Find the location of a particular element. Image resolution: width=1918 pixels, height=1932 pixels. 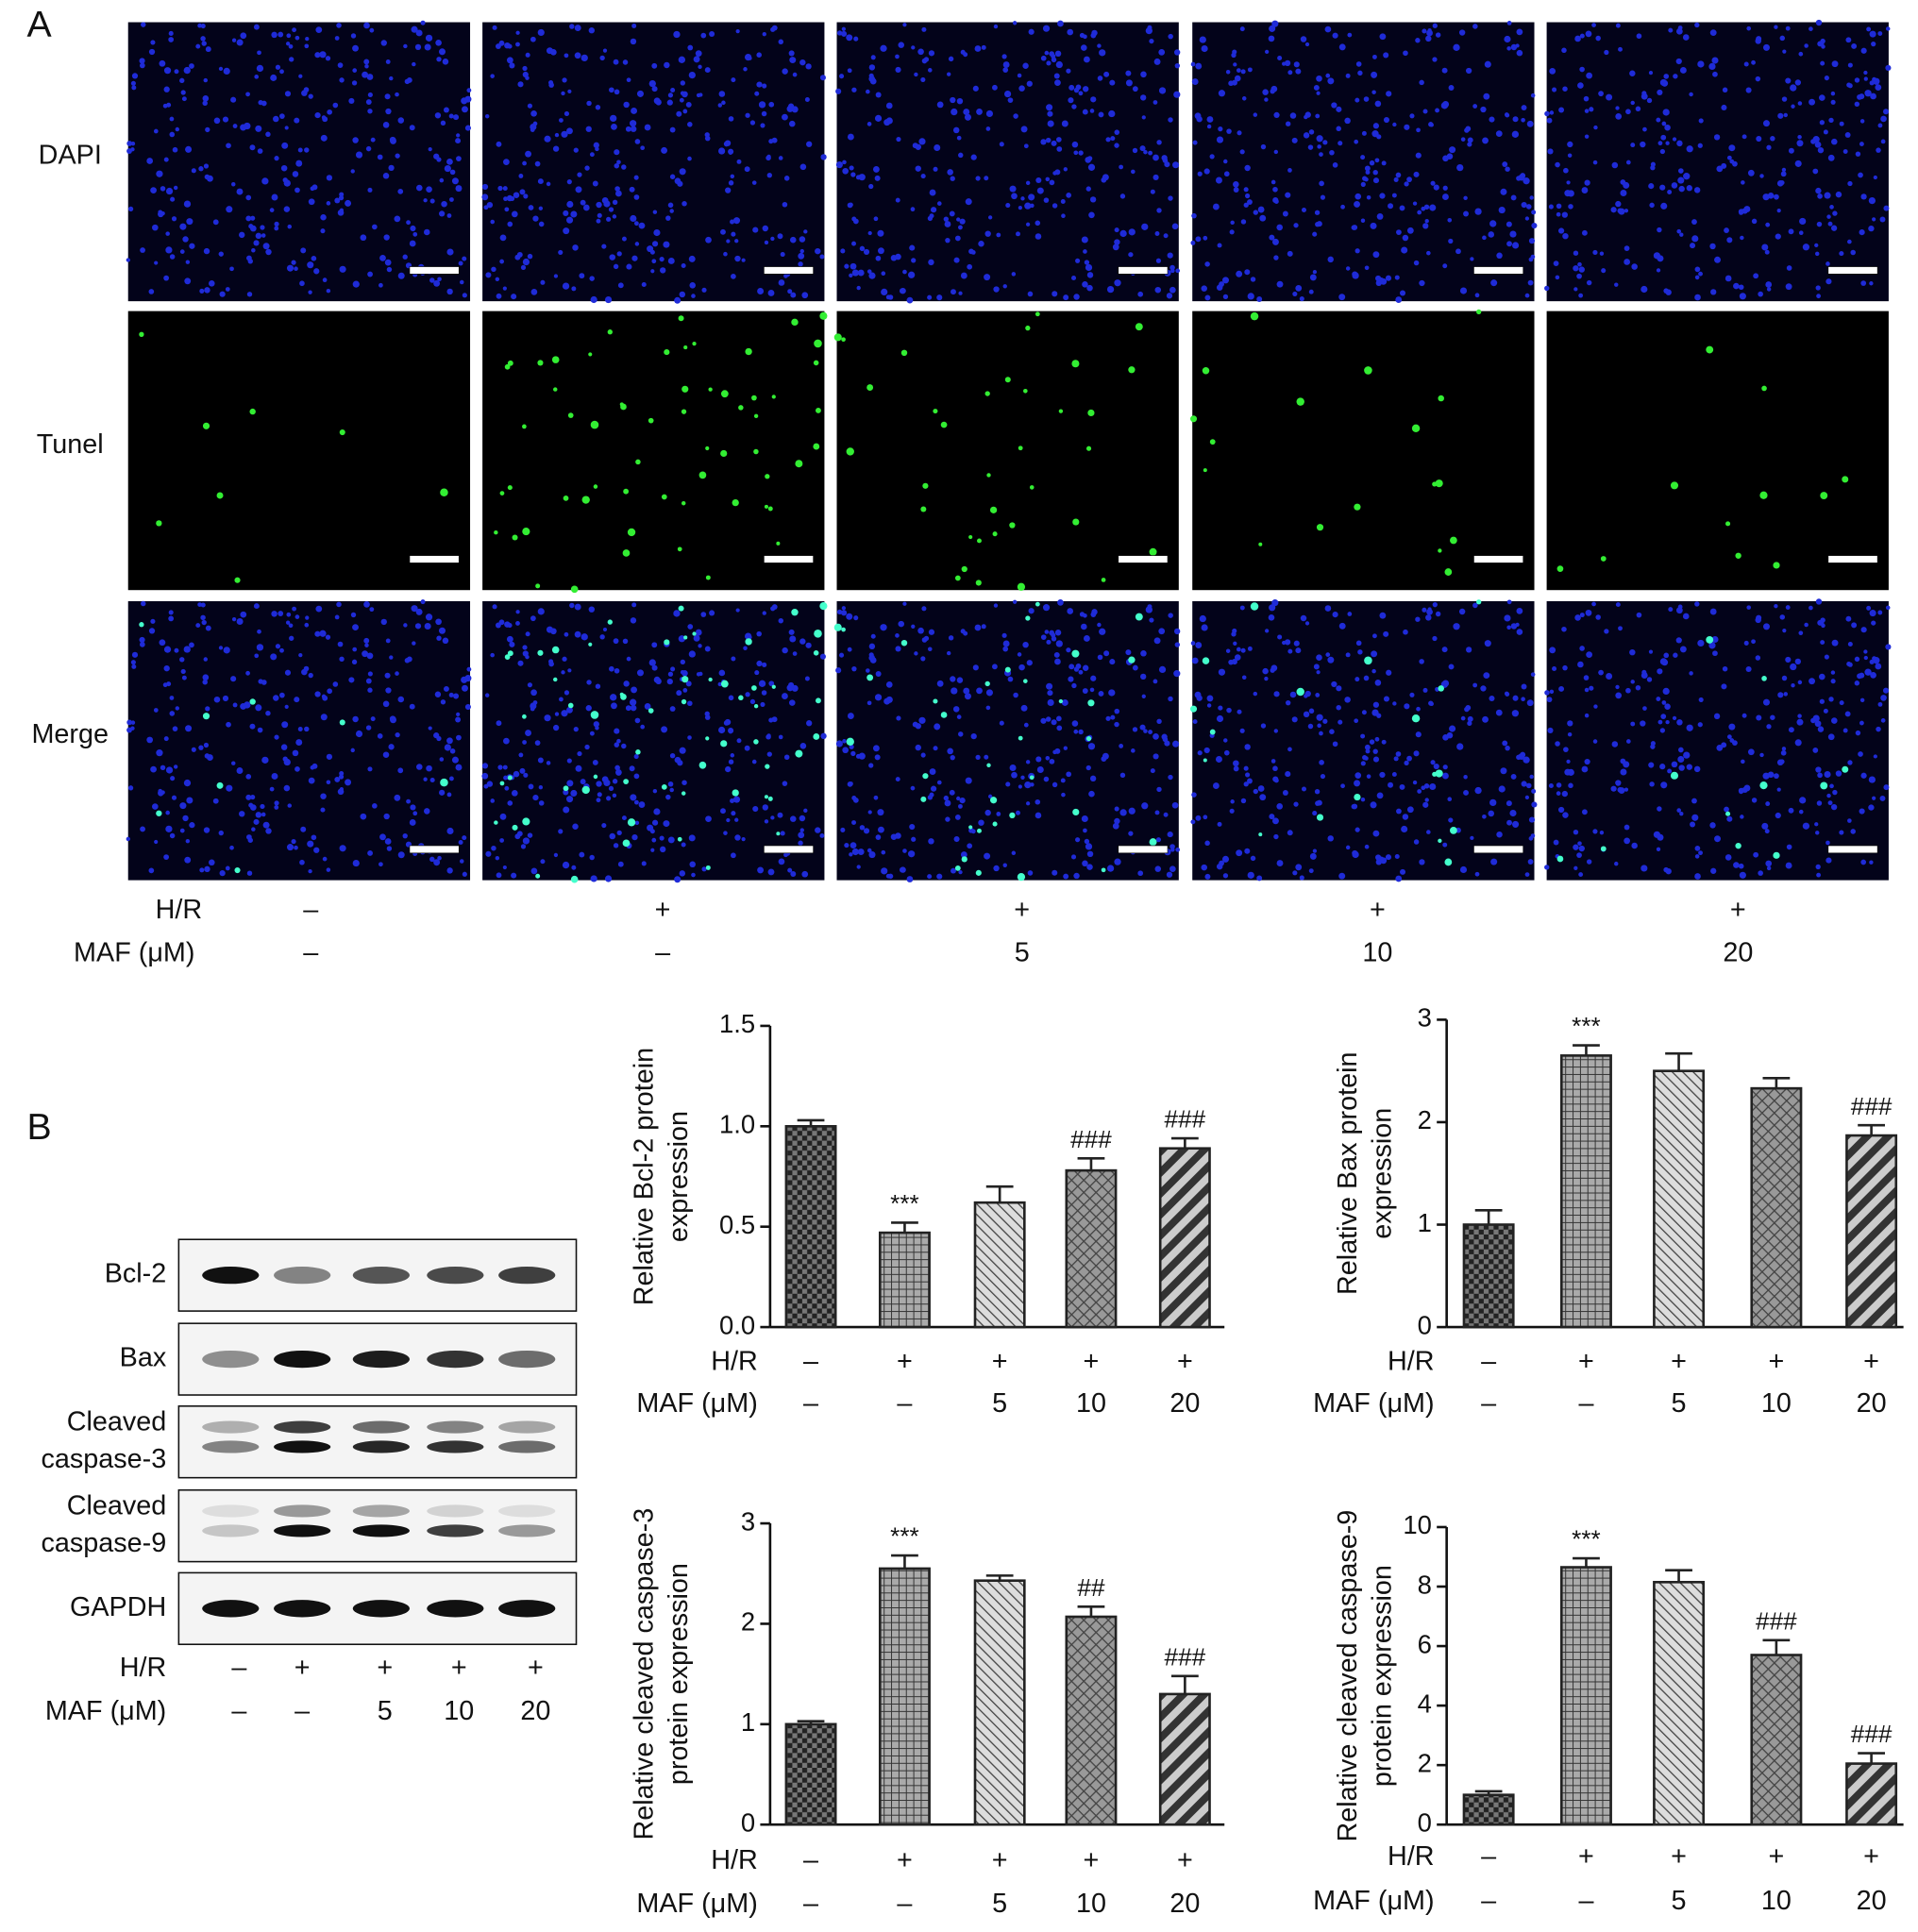

condition-value: 10 is located at coordinates (1377, 953).